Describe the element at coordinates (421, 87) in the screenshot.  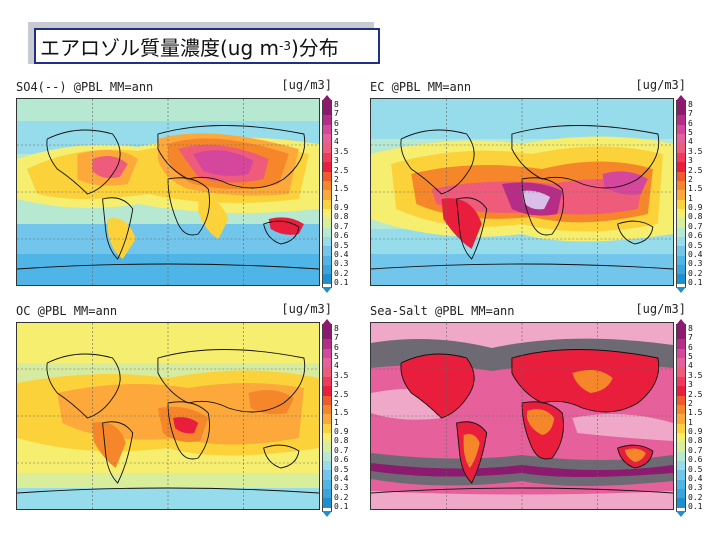
I see `panel-label: EC @PBL MM=ann` at that location.